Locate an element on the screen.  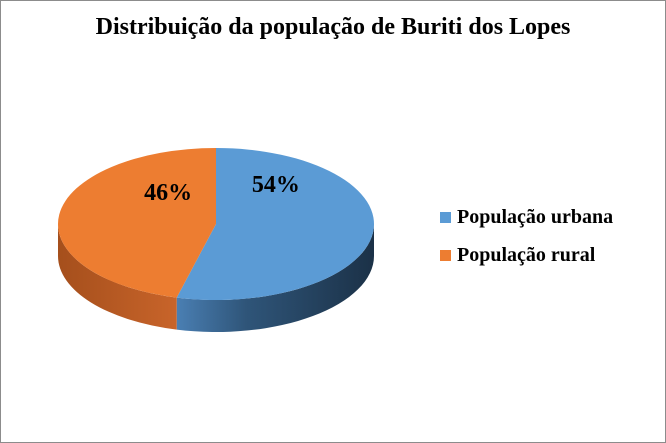
pie-slice-rural is located at coordinates (137, 223).